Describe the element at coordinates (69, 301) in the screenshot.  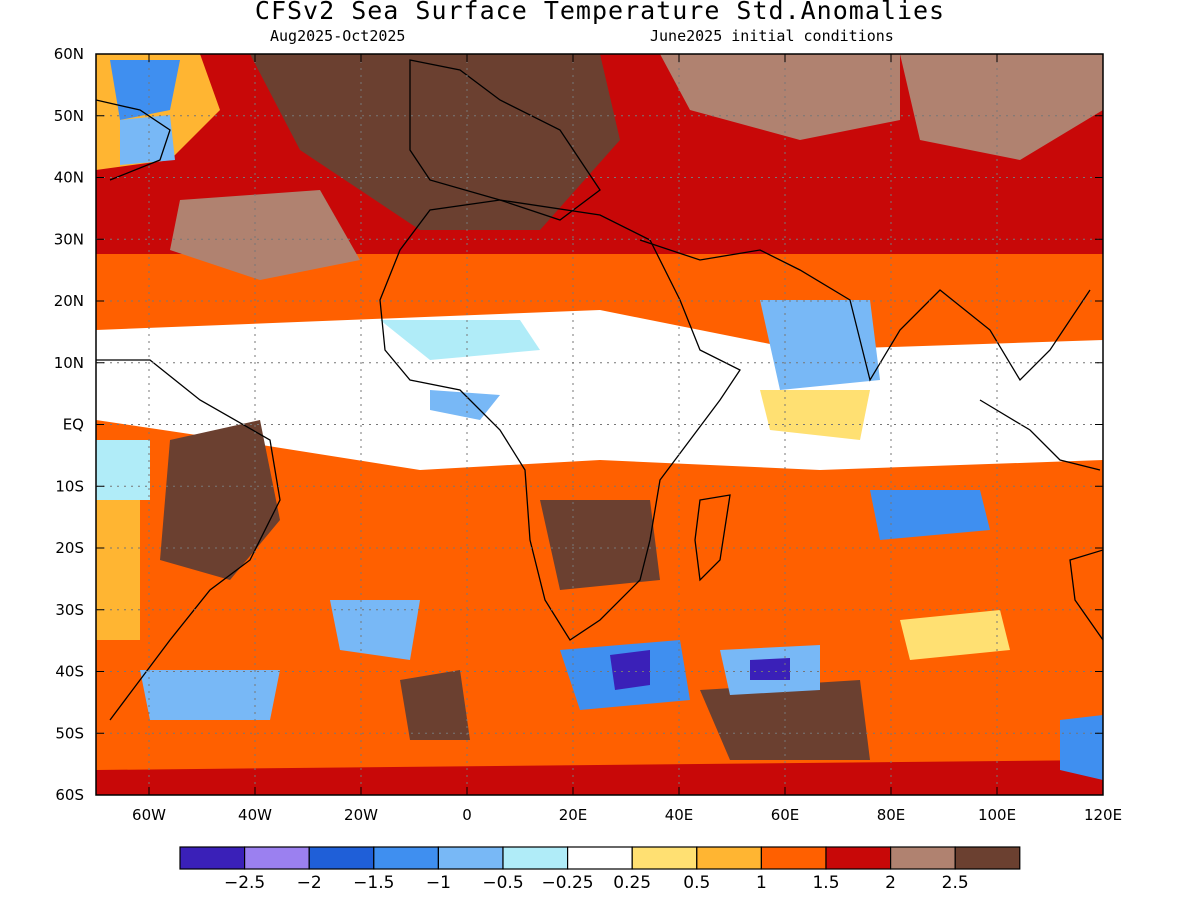
I see `lat-label: 20N` at that location.